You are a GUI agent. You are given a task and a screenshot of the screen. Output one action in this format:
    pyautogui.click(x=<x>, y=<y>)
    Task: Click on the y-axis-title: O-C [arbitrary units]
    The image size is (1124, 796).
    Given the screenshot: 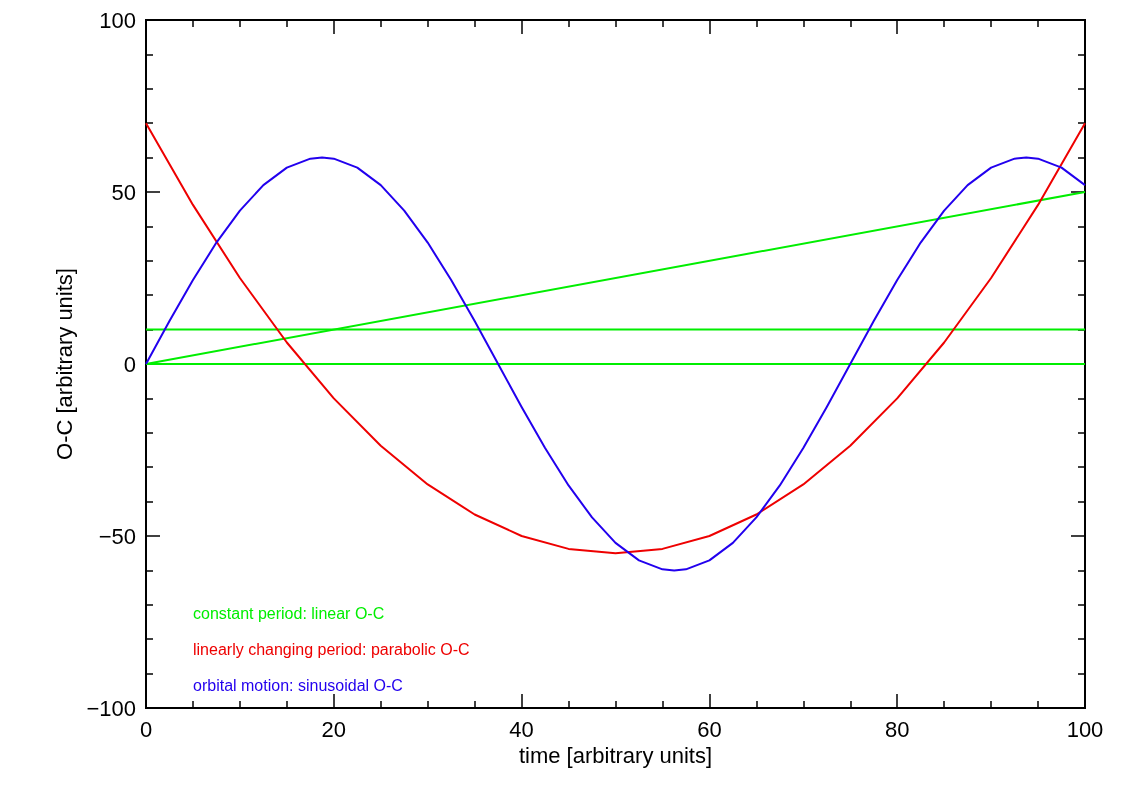 What is the action you would take?
    pyautogui.click(x=65, y=364)
    